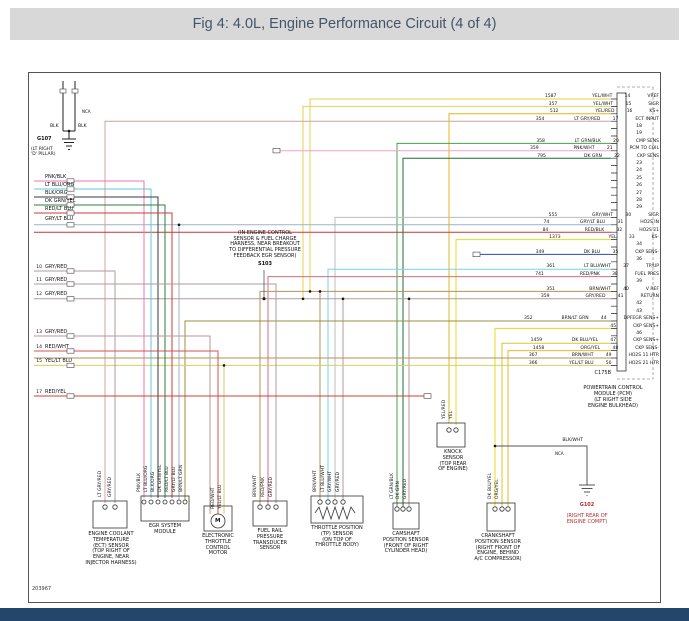 The image size is (689, 621). What do you see at coordinates (60, 184) in the screenshot?
I see `left-wire-color: LT BLU/ORG` at bounding box center [60, 184].